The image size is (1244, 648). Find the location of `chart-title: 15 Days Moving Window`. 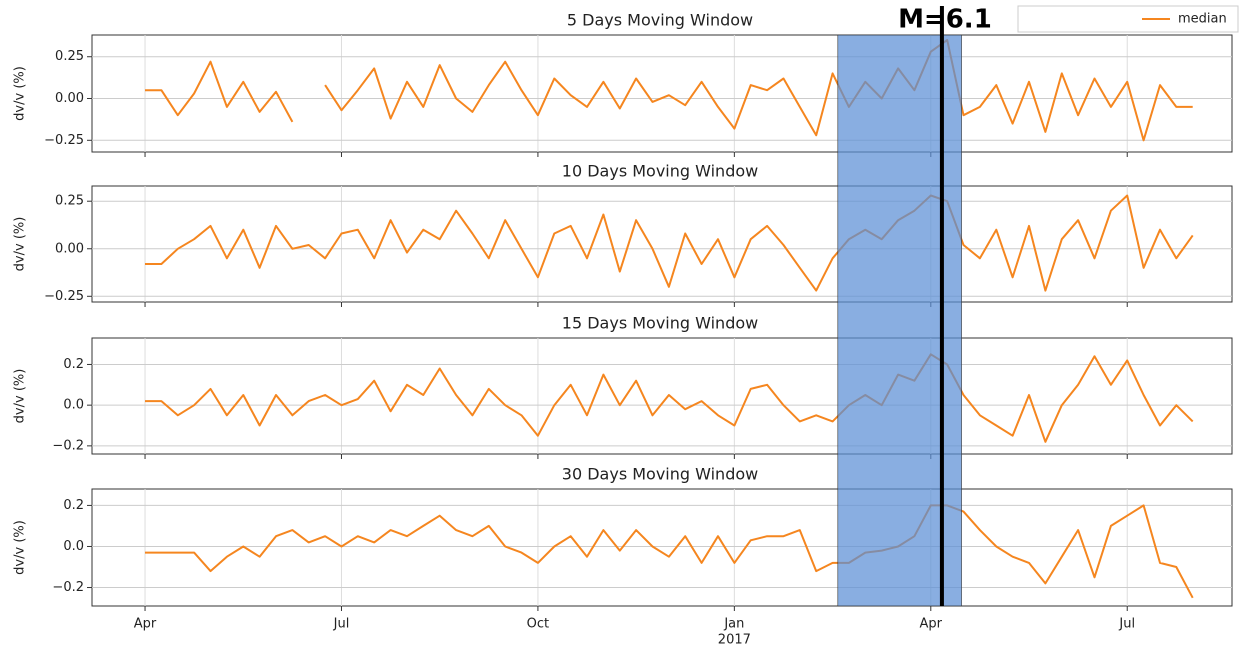

chart-title: 15 Days Moving Window is located at coordinates (660, 323).